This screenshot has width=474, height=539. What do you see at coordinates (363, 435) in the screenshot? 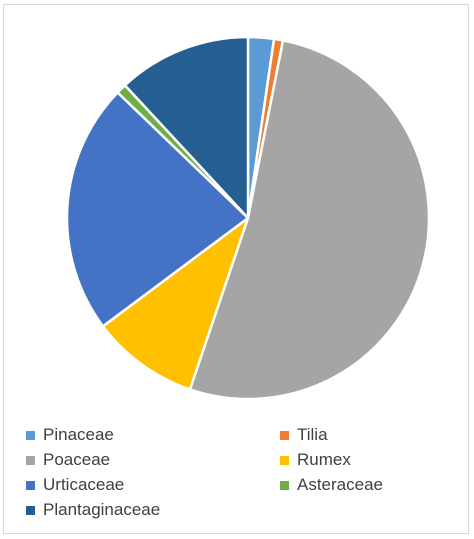
I see `legend-item-tilia: Tilia` at bounding box center [363, 435].